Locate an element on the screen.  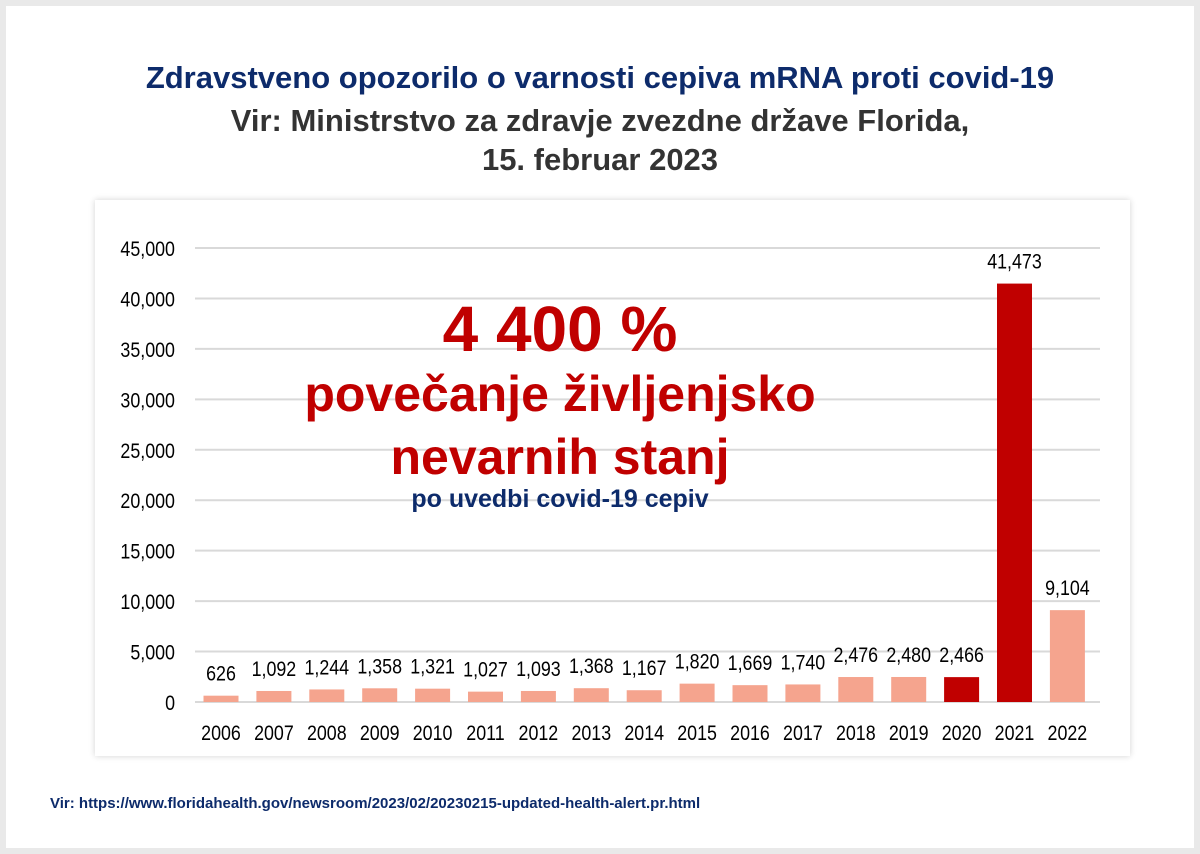
data-label: 1,167 is located at coordinates (644, 669).